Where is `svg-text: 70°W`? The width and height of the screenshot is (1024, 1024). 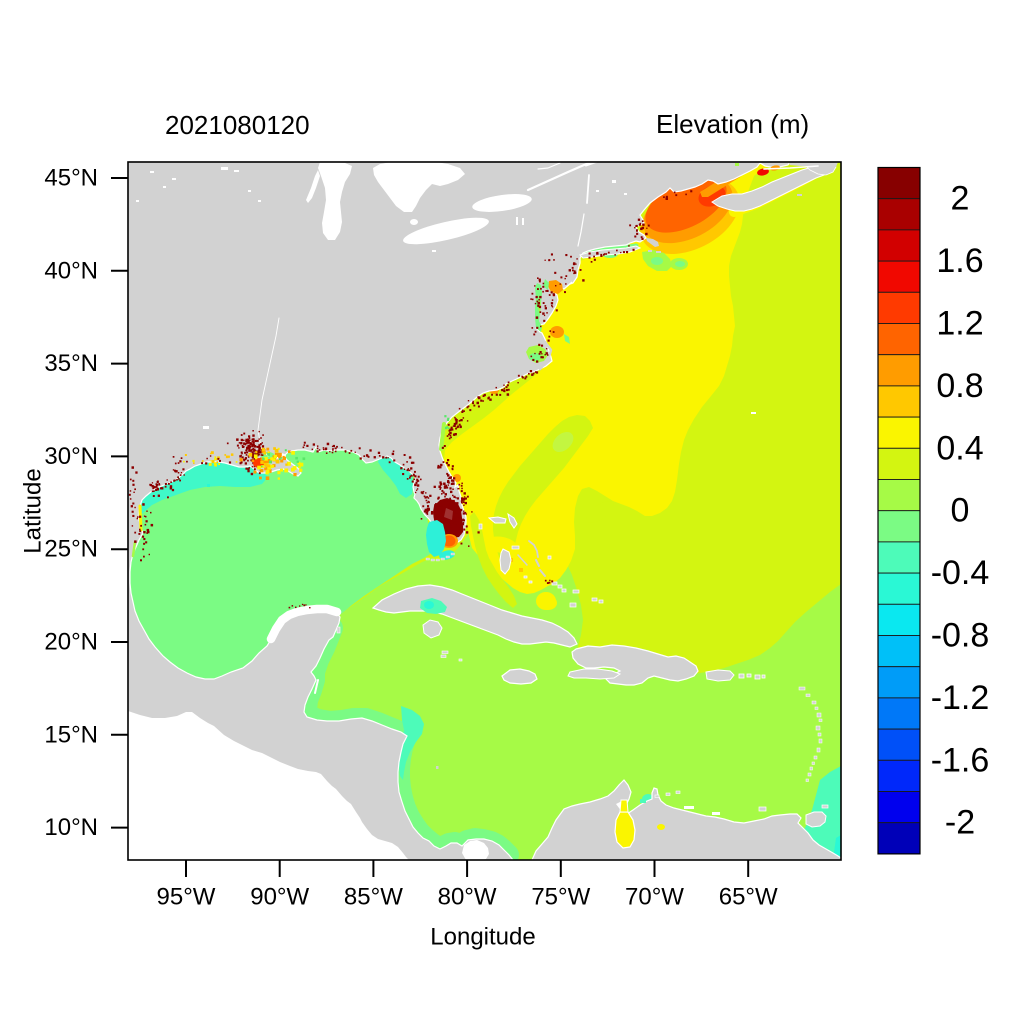 svg-text: 70°W is located at coordinates (654, 897).